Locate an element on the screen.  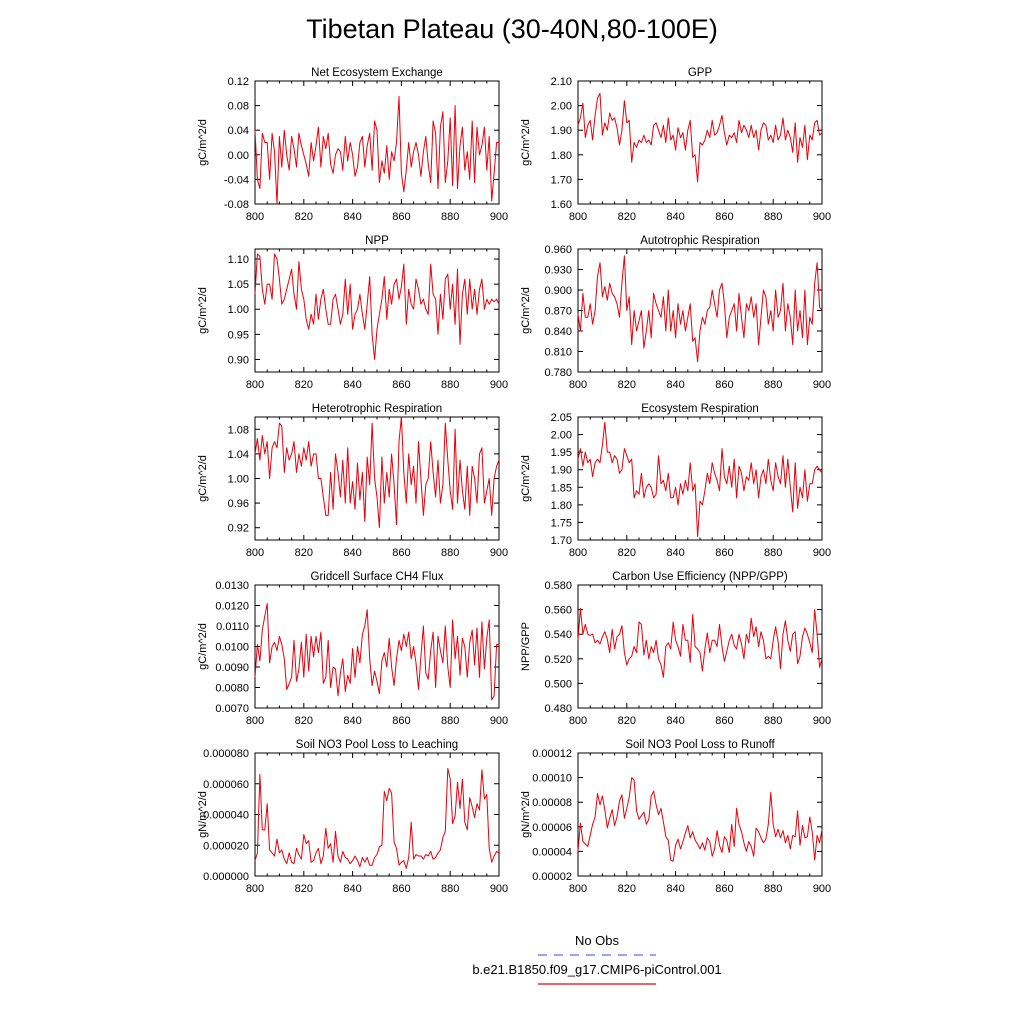
y-tick-label: 0.04 is located at coordinates (238, 131).